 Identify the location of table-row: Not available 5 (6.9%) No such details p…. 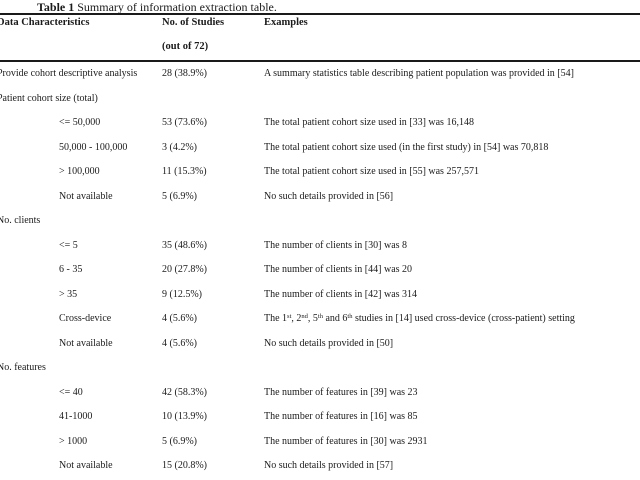
(320, 198).